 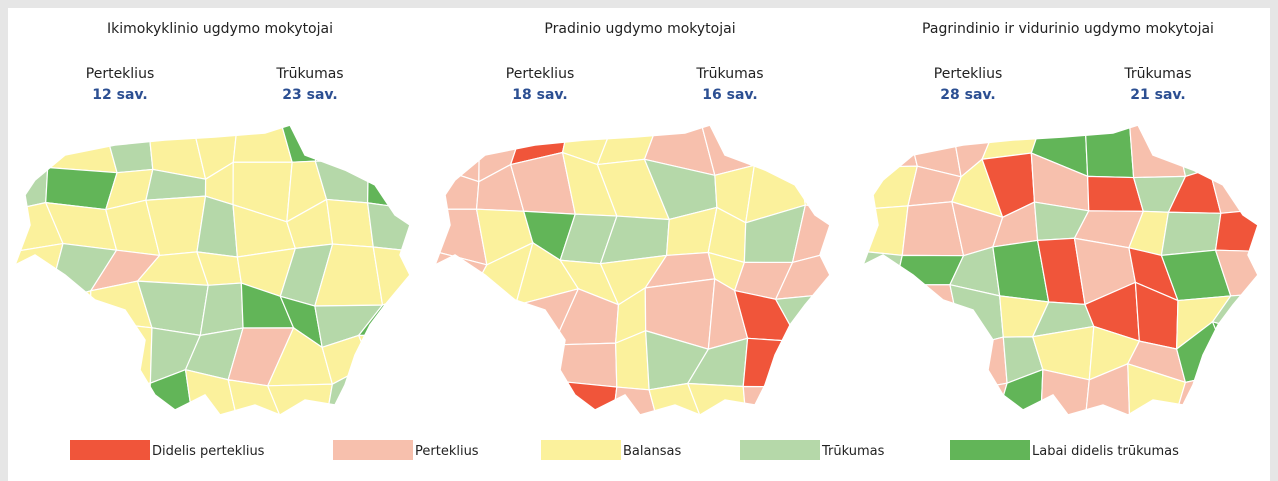 What do you see at coordinates (220, 29) in the screenshot?
I see `map-title: Ikimokyklinio ugdymo mokytojai` at bounding box center [220, 29].